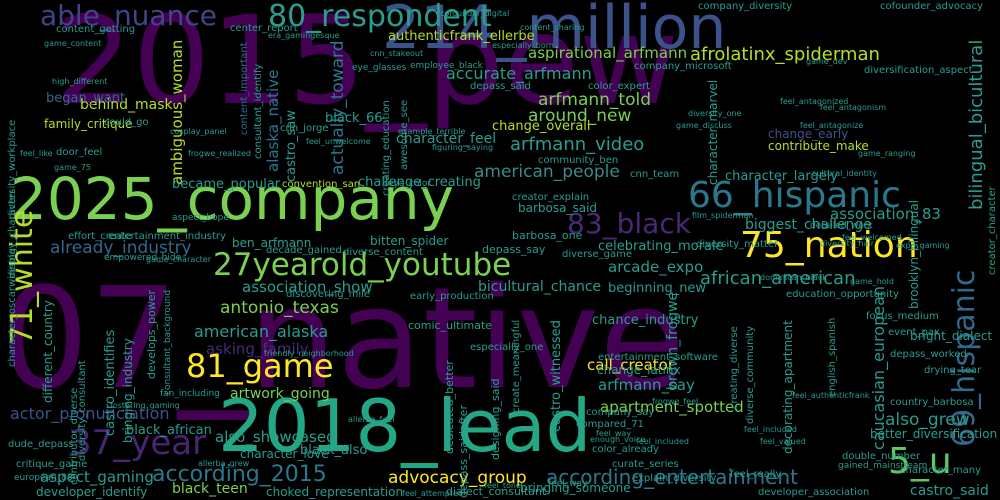 The height and width of the screenshot is (500, 1000). Describe the element at coordinates (675, 401) in the screenshot. I see `word-frogwe-feel-196: frogwe_feel` at that location.